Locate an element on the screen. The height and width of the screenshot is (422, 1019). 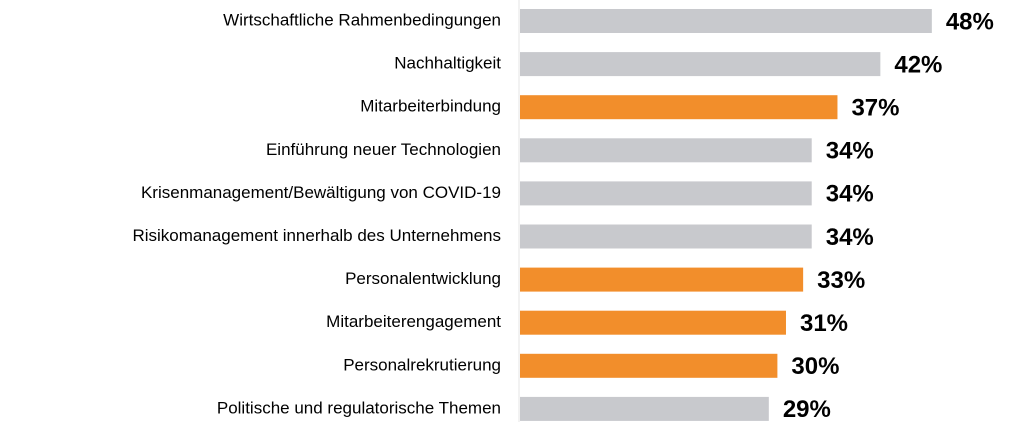
category-label: Mitarbeiterbindung is located at coordinates (430, 106).